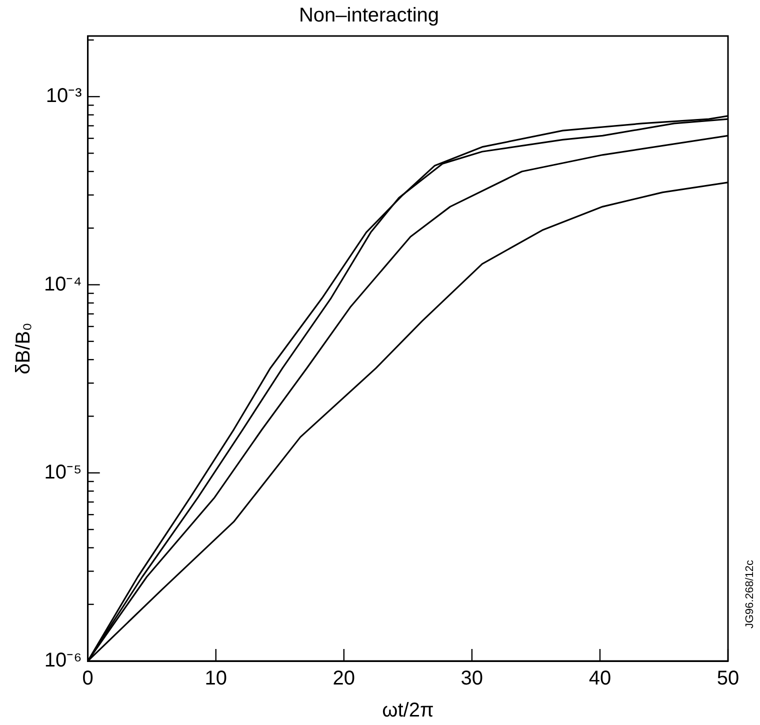 The height and width of the screenshot is (725, 760). What do you see at coordinates (63, 472) in the screenshot?
I see `y-tick-label: 10⁻⁵` at bounding box center [63, 472].